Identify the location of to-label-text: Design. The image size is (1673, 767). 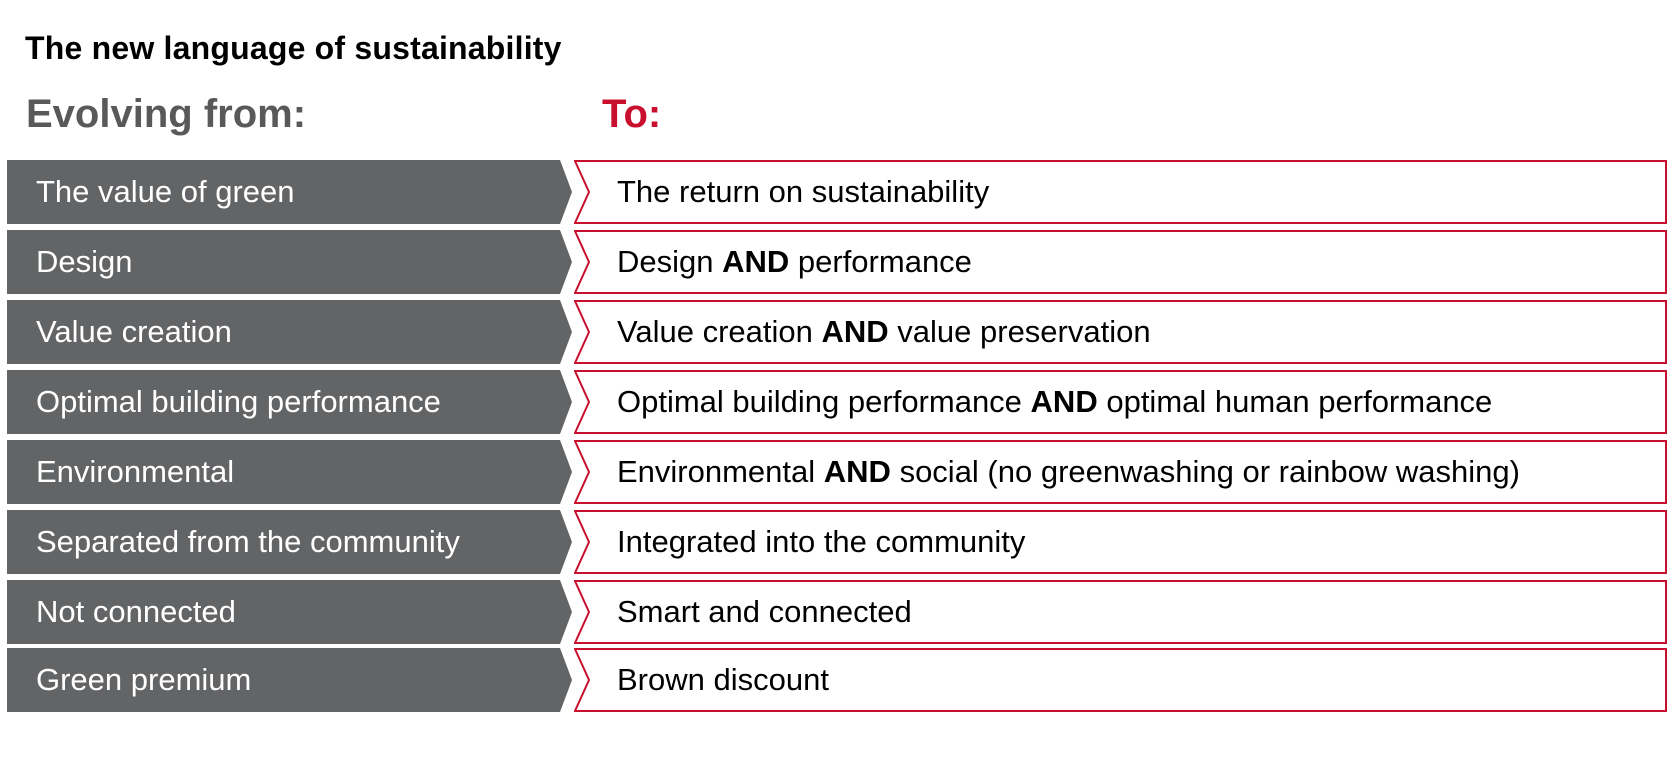
(670, 261).